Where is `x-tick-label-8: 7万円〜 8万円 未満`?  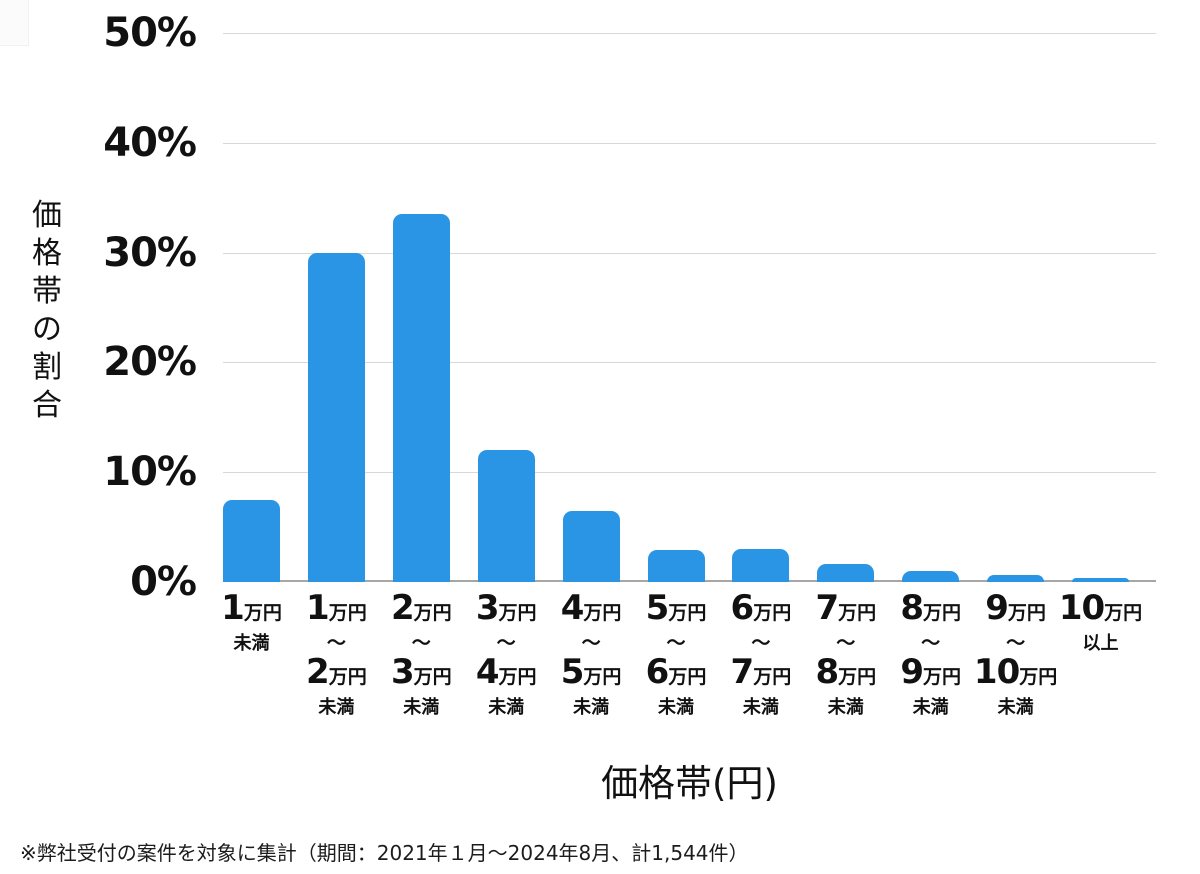
x-tick-label-8: 7万円〜 8万円 未満 is located at coordinates (846, 656).